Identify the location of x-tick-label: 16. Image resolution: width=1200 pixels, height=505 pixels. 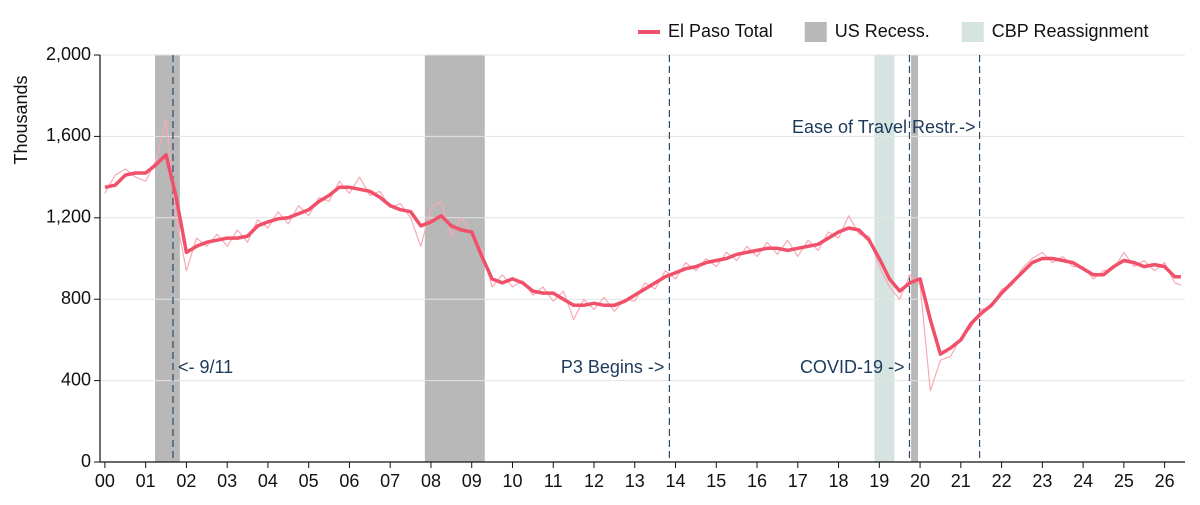
(757, 481).